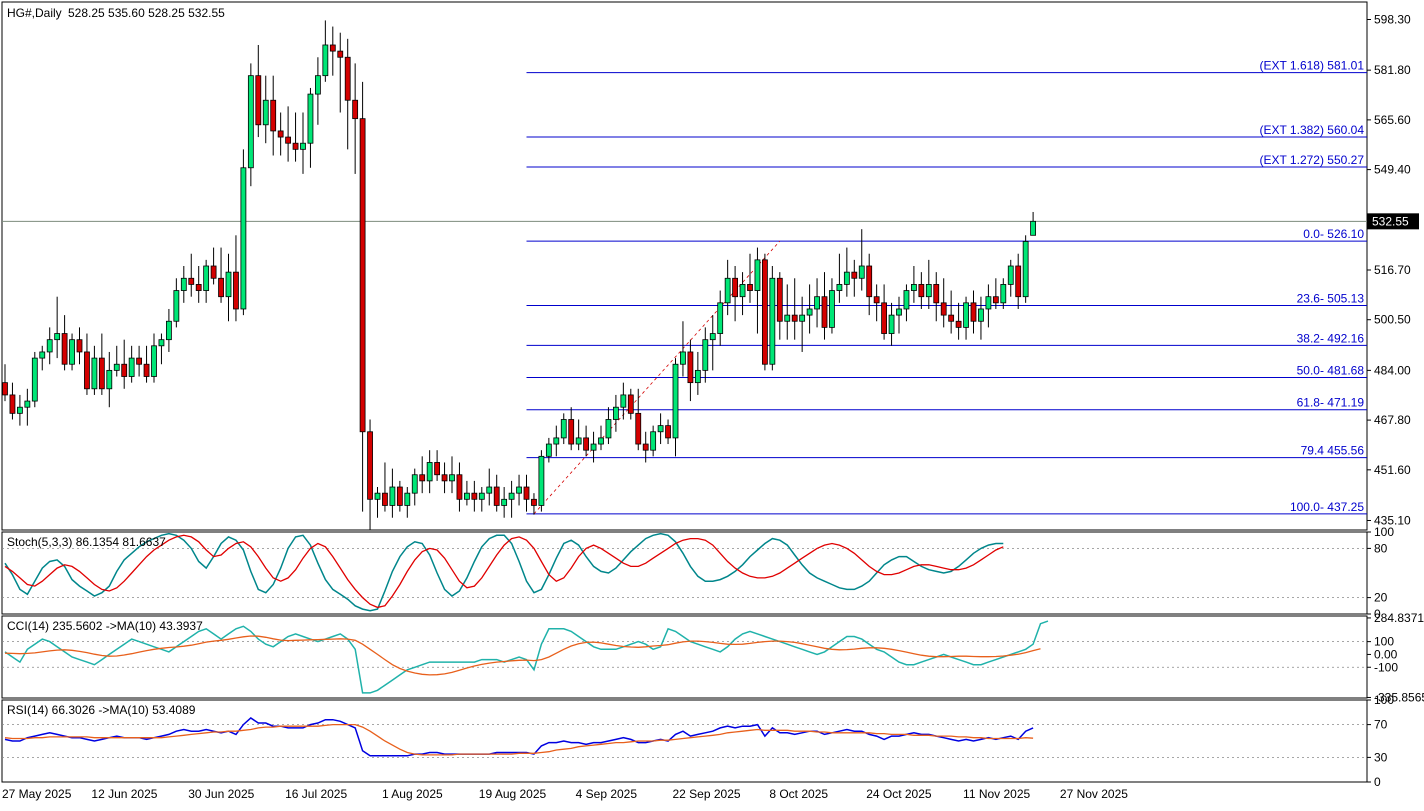 This screenshot has width=1424, height=811. I want to click on symbol-label: HG#,Daily, so click(34, 13).